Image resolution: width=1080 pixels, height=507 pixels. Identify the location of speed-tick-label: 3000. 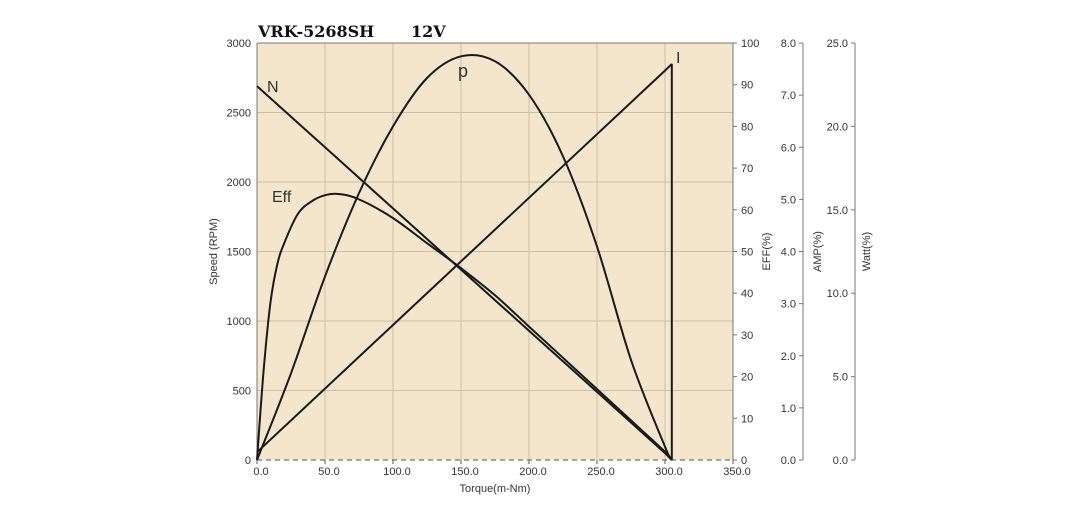
(239, 44).